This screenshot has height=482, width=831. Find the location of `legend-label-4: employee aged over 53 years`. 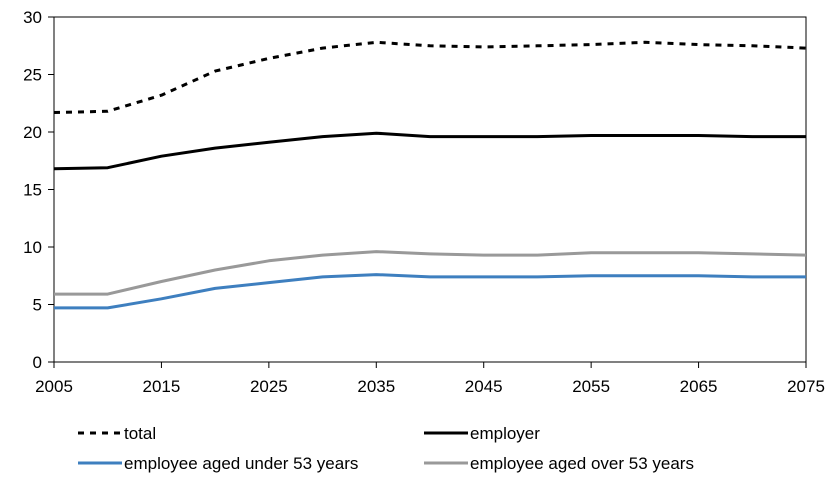

legend-label-4: employee aged over 53 years is located at coordinates (582, 463).